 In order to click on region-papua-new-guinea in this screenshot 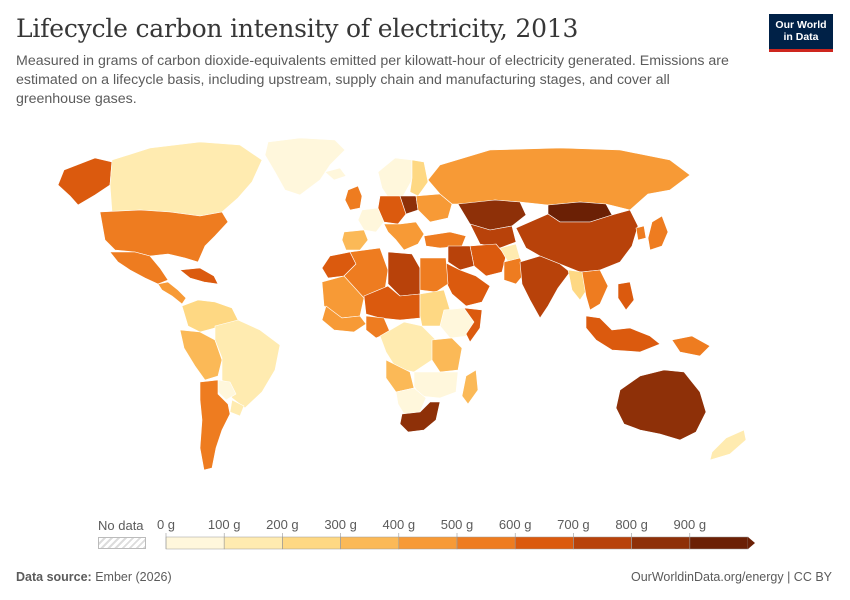, I will do `click(691, 346)`.